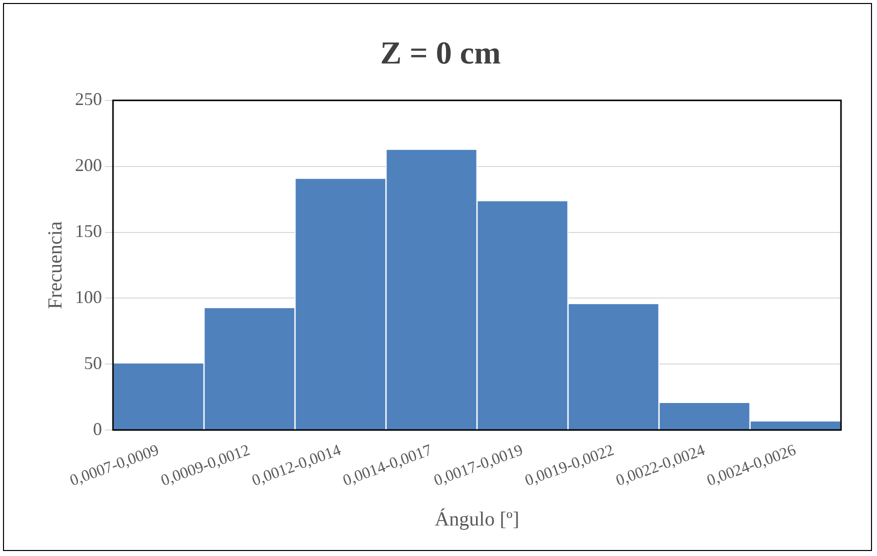 The width and height of the screenshot is (877, 556). Describe the element at coordinates (88, 296) in the screenshot. I see `y-tick-label: 100` at that location.